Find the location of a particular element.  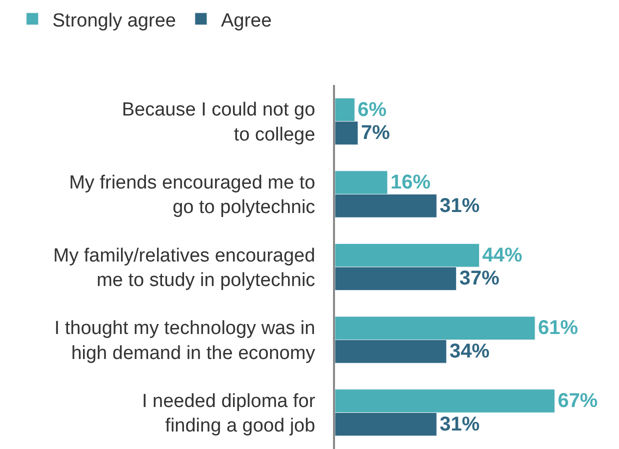

y-tick-label: My family/relatives encouraged me to study in polytechnic is located at coordinates (184, 268).